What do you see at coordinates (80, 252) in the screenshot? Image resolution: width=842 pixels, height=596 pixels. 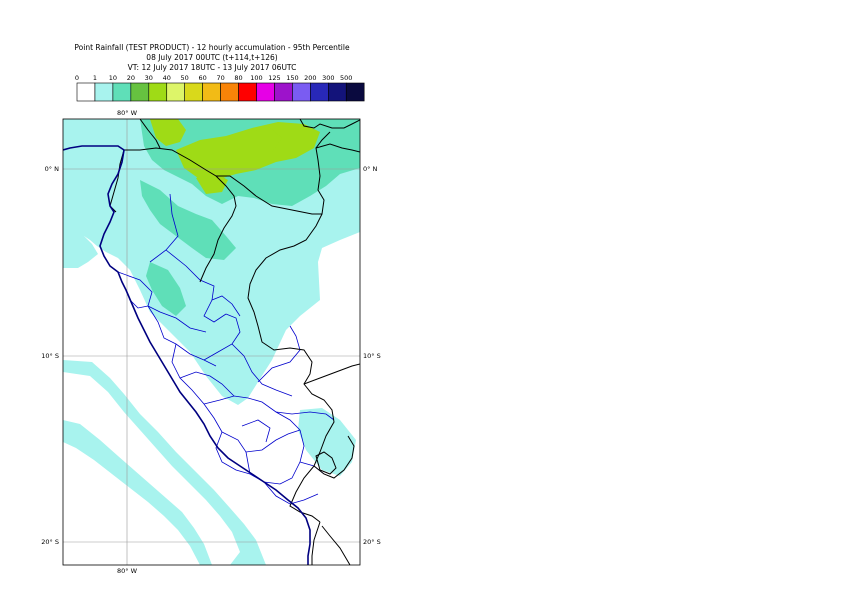 I see `rain-area-offshore-nw` at bounding box center [80, 252].